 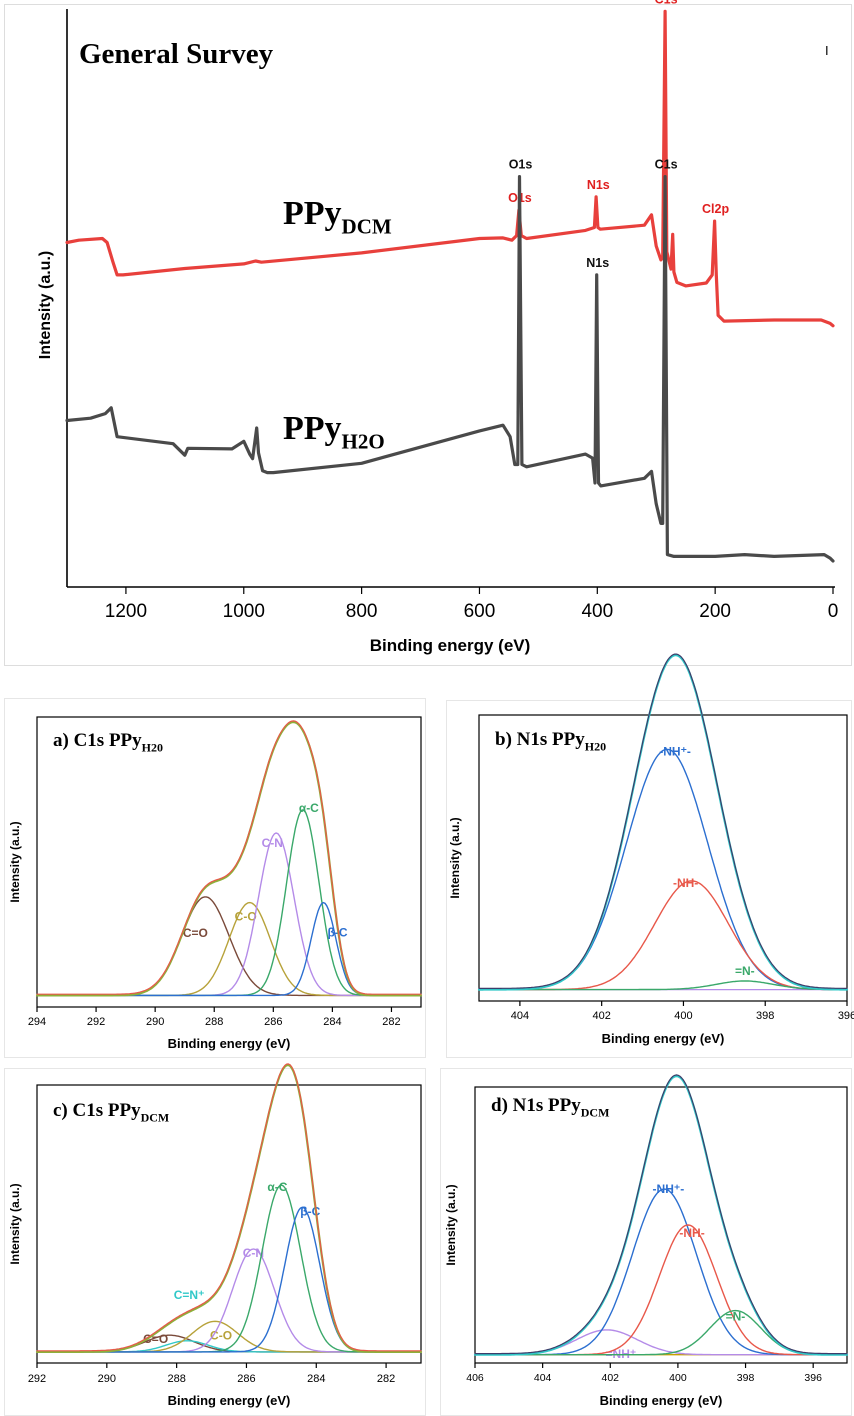 I want to click on survey-x-tick-label: 1200, so click(x=126, y=611).